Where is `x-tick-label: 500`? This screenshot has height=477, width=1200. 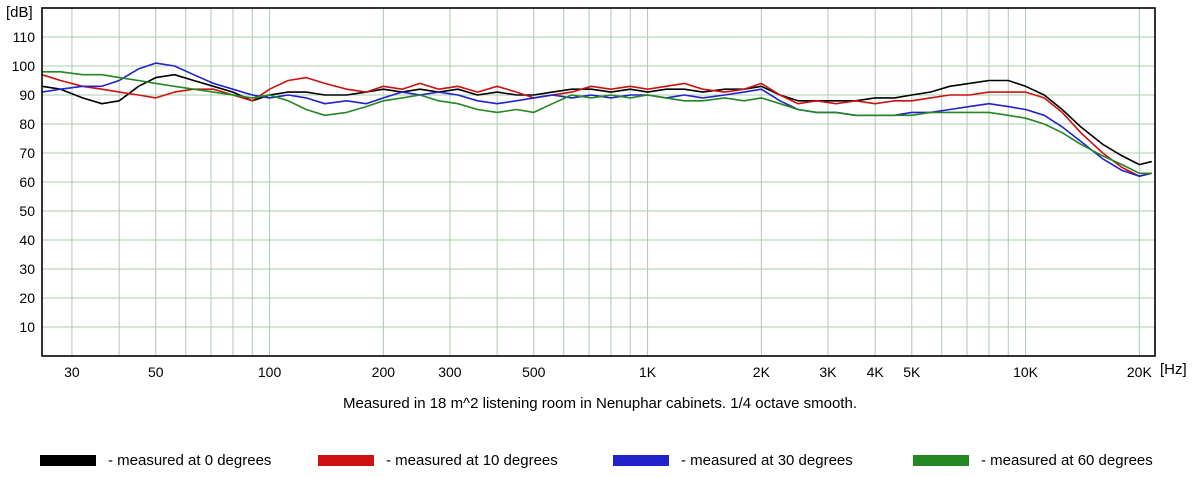
x-tick-label: 500 is located at coordinates (534, 372).